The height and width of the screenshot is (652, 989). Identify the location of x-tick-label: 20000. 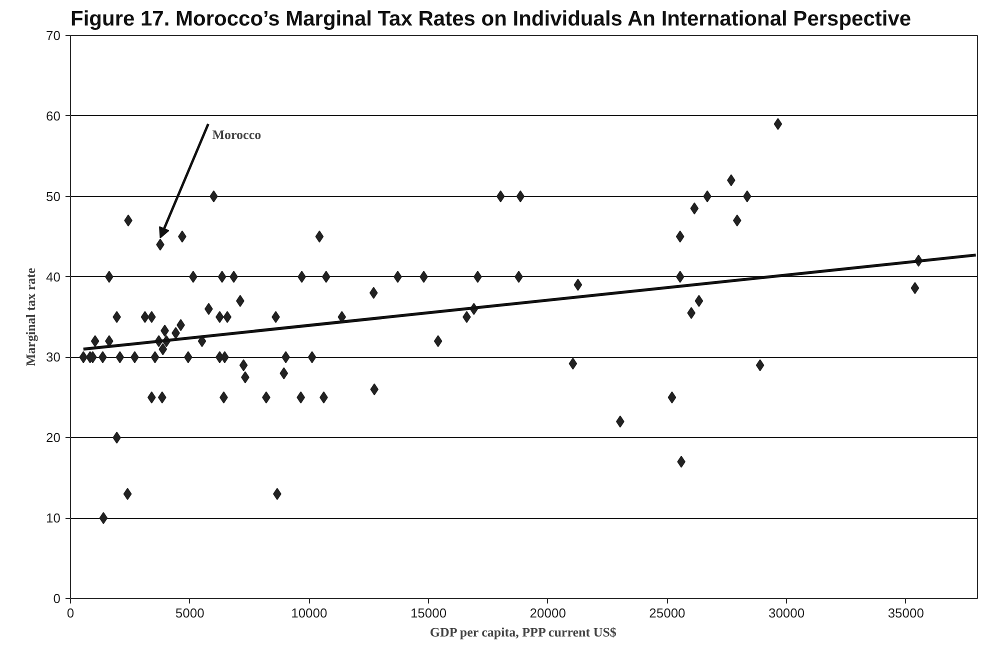
(548, 613).